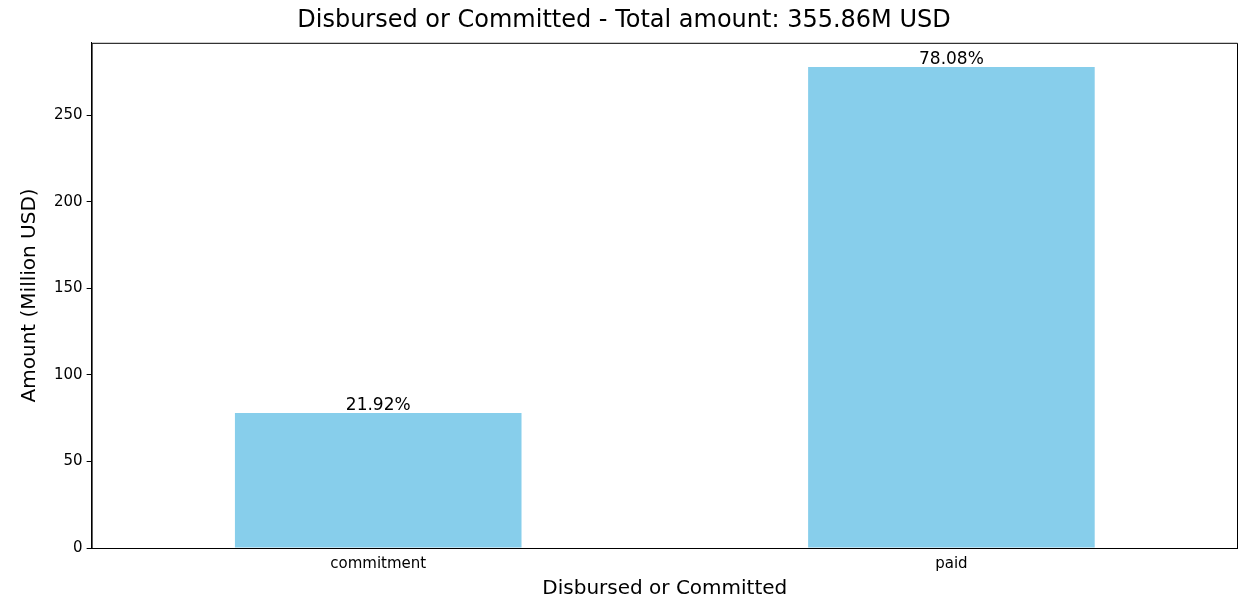  I want to click on y-tick-label: 250, so click(68, 114).